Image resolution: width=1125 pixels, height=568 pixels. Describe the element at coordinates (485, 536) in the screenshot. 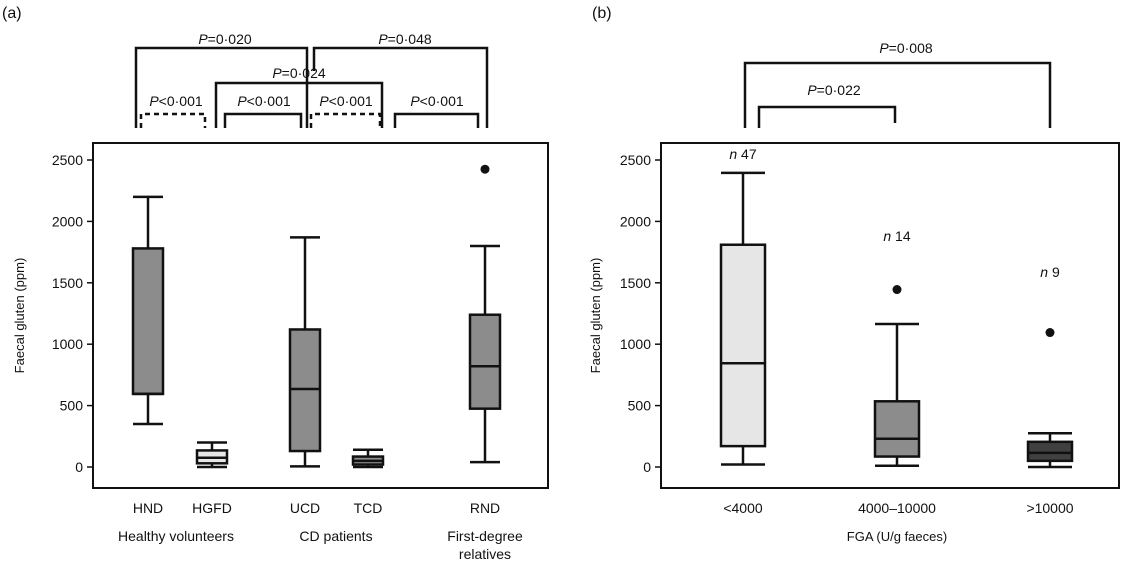

I see `group-label: First-degree` at that location.